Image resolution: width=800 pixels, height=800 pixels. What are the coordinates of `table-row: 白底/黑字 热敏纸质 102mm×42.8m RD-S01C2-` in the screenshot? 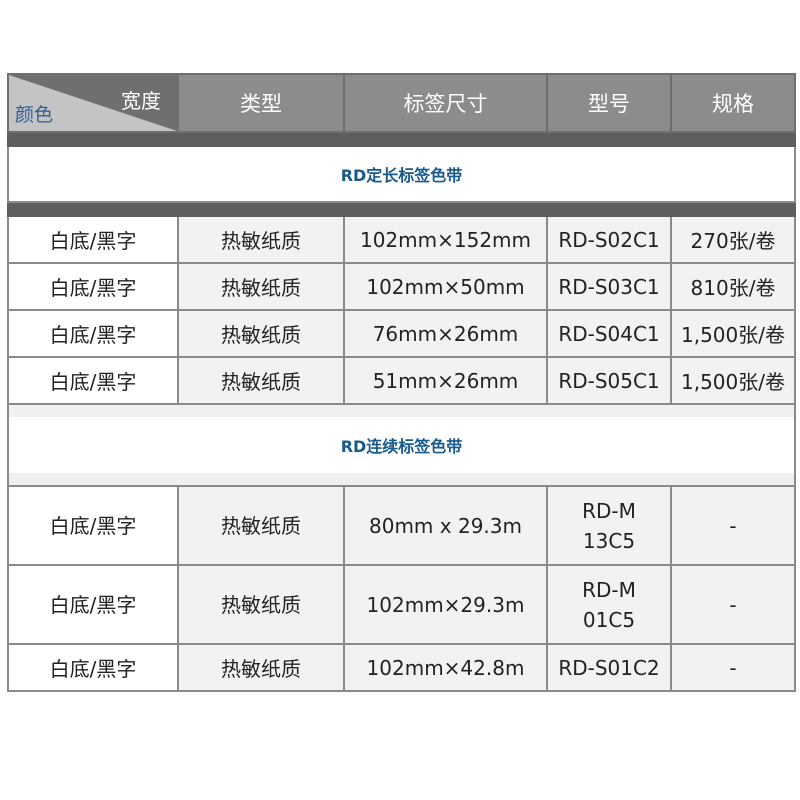 It's located at (401, 667).